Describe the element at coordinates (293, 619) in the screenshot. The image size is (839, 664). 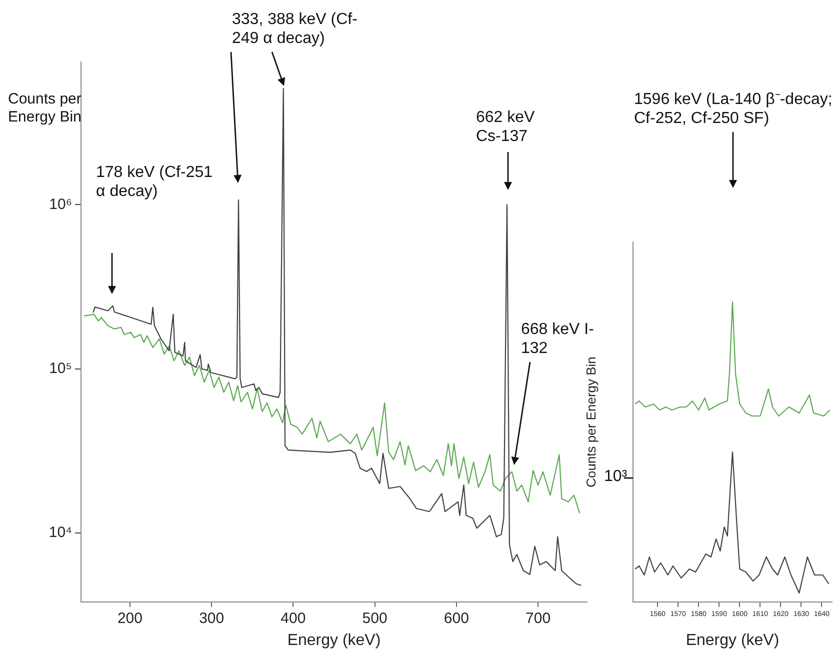
I see `x-tick-label: 400` at that location.